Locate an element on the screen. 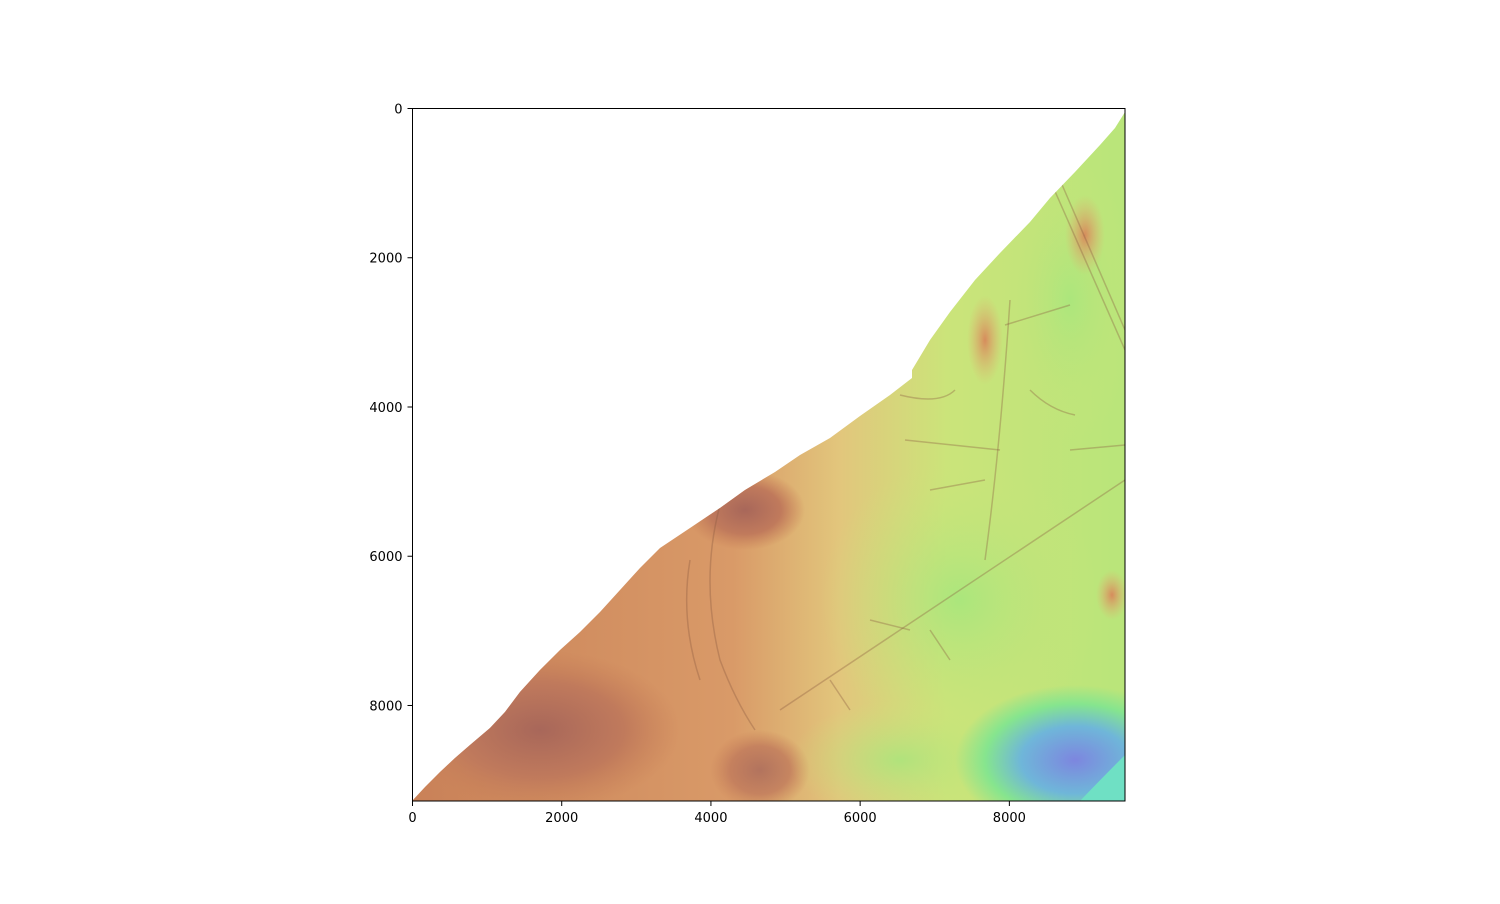 The image size is (1500, 904). y-tick-label: 2000 is located at coordinates (385, 259).